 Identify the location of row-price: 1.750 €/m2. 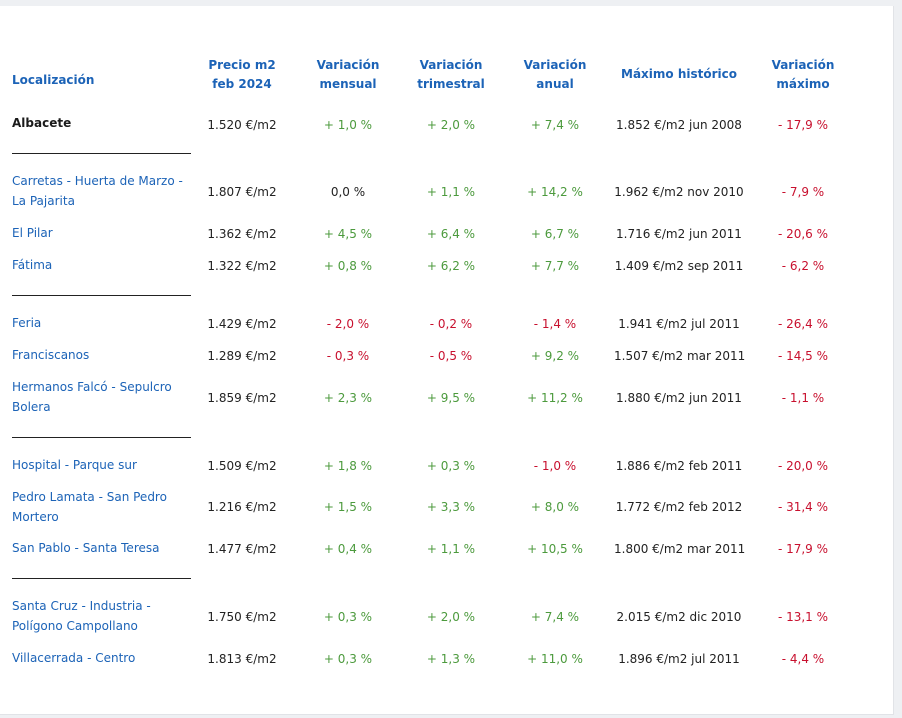
(242, 617).